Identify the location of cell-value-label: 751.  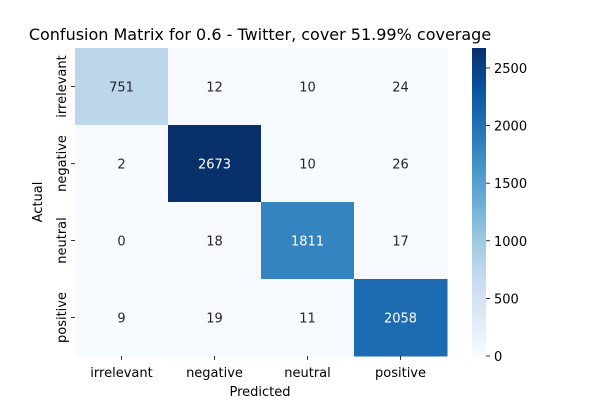
(121, 88).